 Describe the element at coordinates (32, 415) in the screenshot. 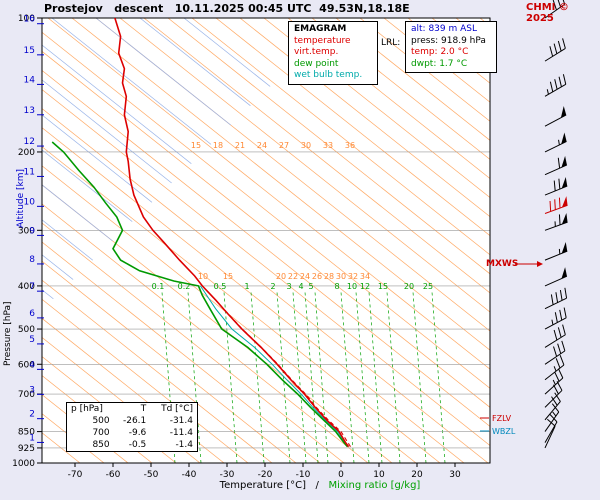

I see `altitude-tick-label: 2` at that location.